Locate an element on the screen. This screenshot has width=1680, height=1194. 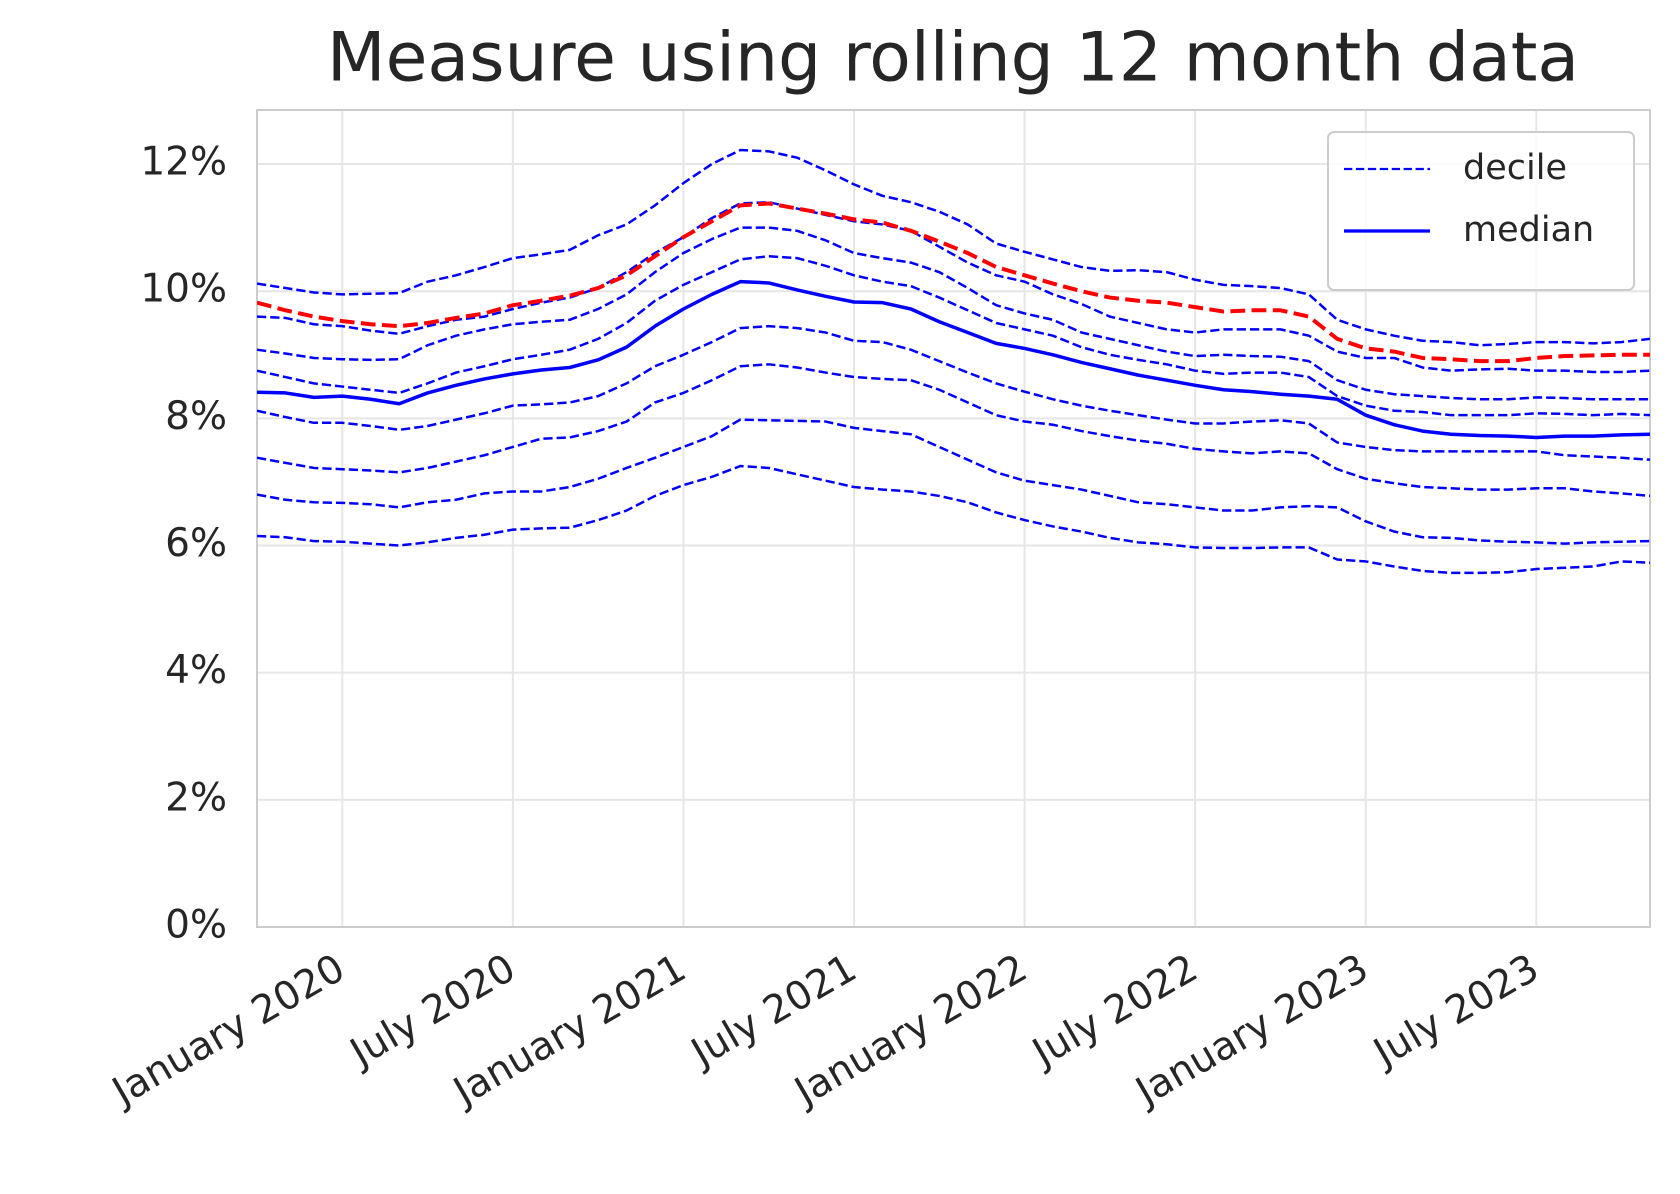
y-tick-label: 4% is located at coordinates (196, 670).